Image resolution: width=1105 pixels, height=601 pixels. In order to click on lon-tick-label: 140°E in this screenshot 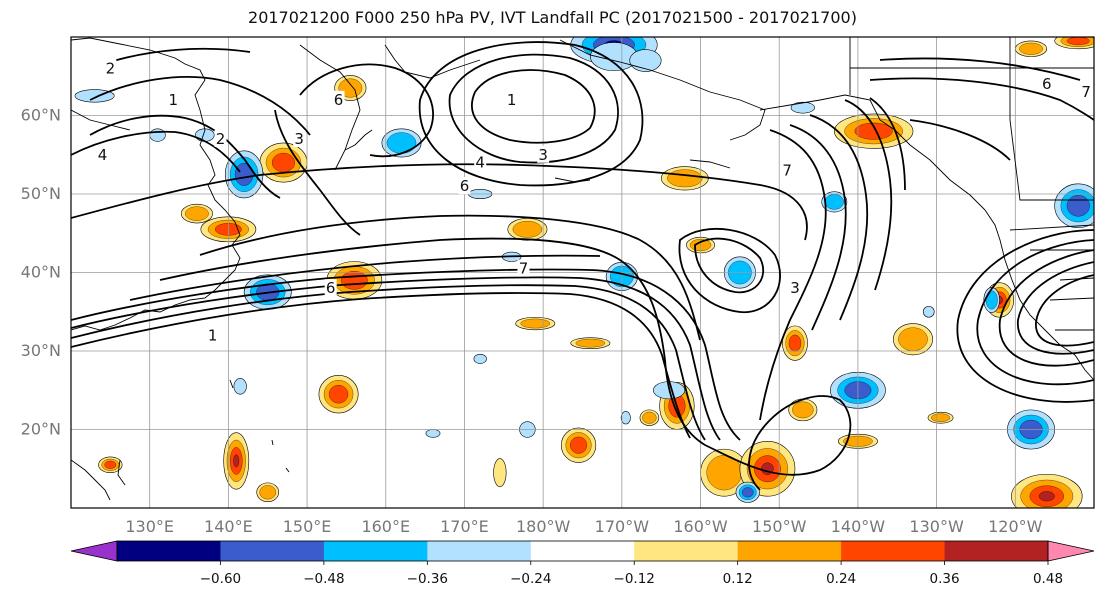, I will do `click(228, 526)`.